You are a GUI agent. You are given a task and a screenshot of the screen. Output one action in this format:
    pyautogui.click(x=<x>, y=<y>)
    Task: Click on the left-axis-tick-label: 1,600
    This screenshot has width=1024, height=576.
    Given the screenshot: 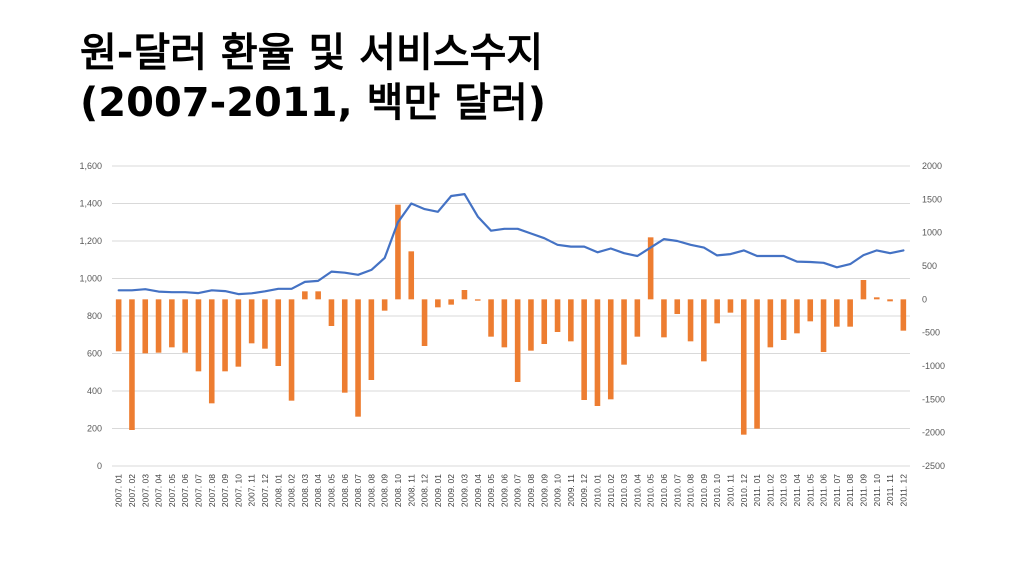 What is the action you would take?
    pyautogui.click(x=90, y=166)
    